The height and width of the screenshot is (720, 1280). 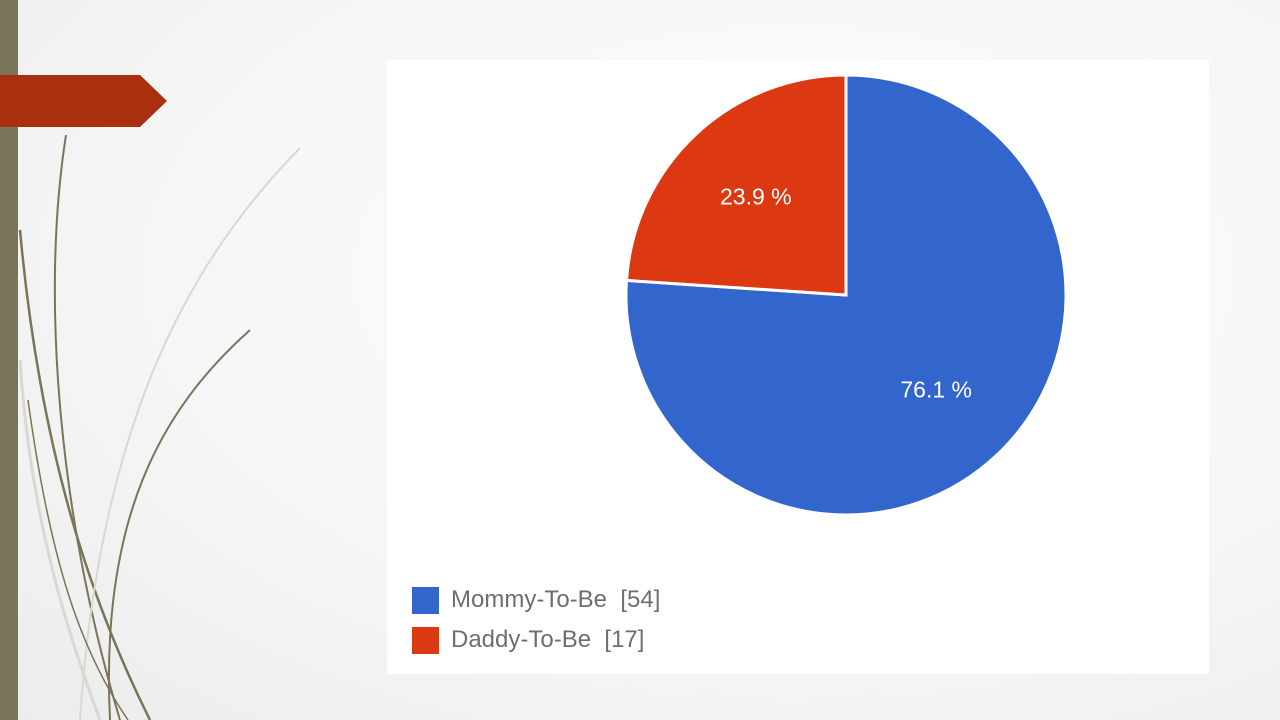 I want to click on legend-item-daddy: Daddy-To-Be [17], so click(x=536, y=640).